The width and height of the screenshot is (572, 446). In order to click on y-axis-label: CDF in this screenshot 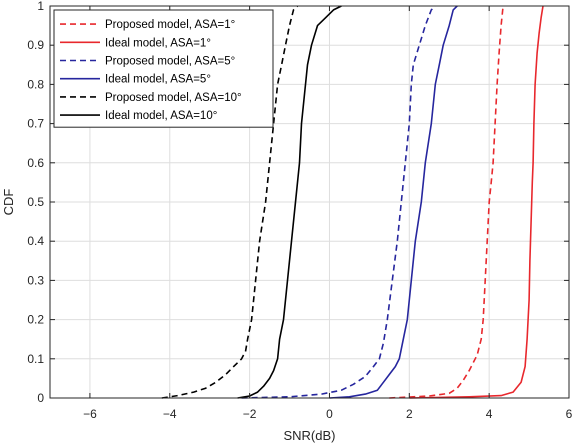, I will do `click(8, 202)`.